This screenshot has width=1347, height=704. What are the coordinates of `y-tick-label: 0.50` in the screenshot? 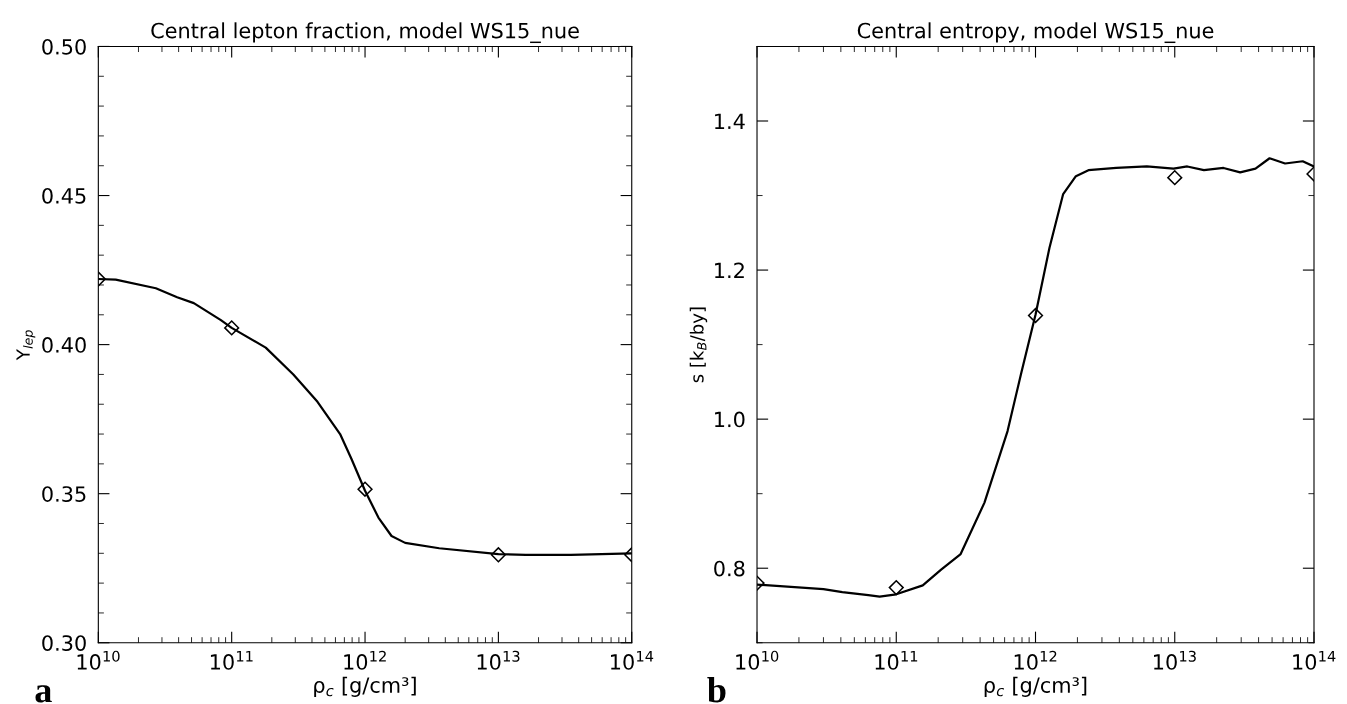 It's located at (64, 46).